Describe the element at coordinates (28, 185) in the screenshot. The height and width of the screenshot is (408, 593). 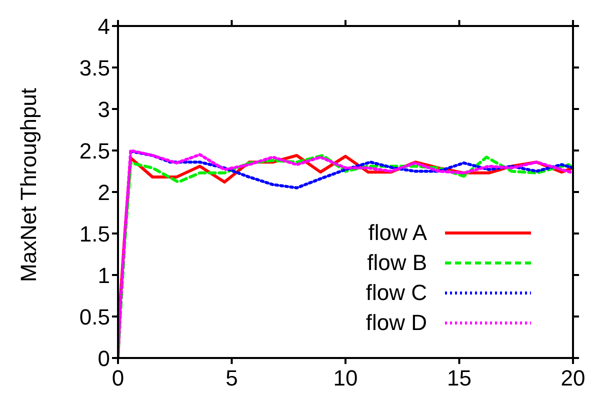
I see `y-axis-title: MaxNet Throughput` at that location.